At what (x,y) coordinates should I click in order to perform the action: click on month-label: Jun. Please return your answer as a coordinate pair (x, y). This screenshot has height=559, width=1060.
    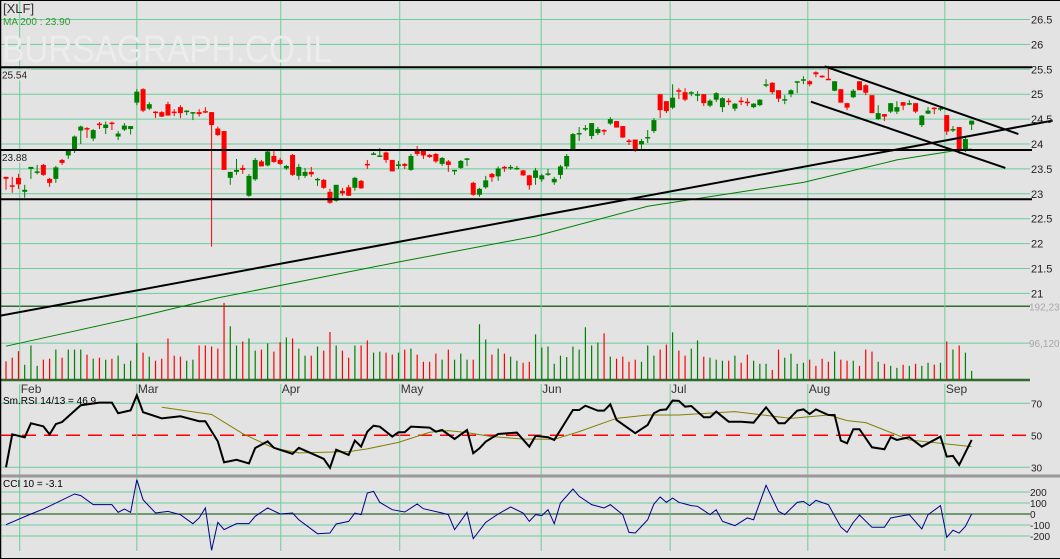
    Looking at the image, I should click on (551, 389).